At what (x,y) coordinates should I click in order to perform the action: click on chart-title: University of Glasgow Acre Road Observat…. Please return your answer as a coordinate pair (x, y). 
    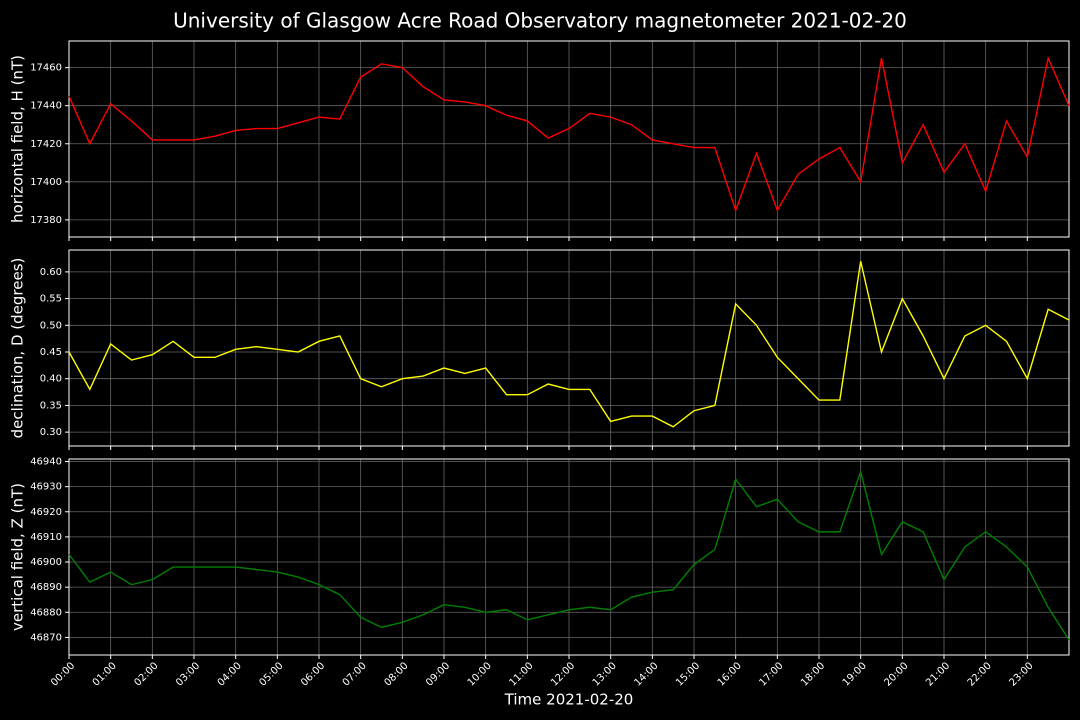
    Looking at the image, I should click on (540, 21).